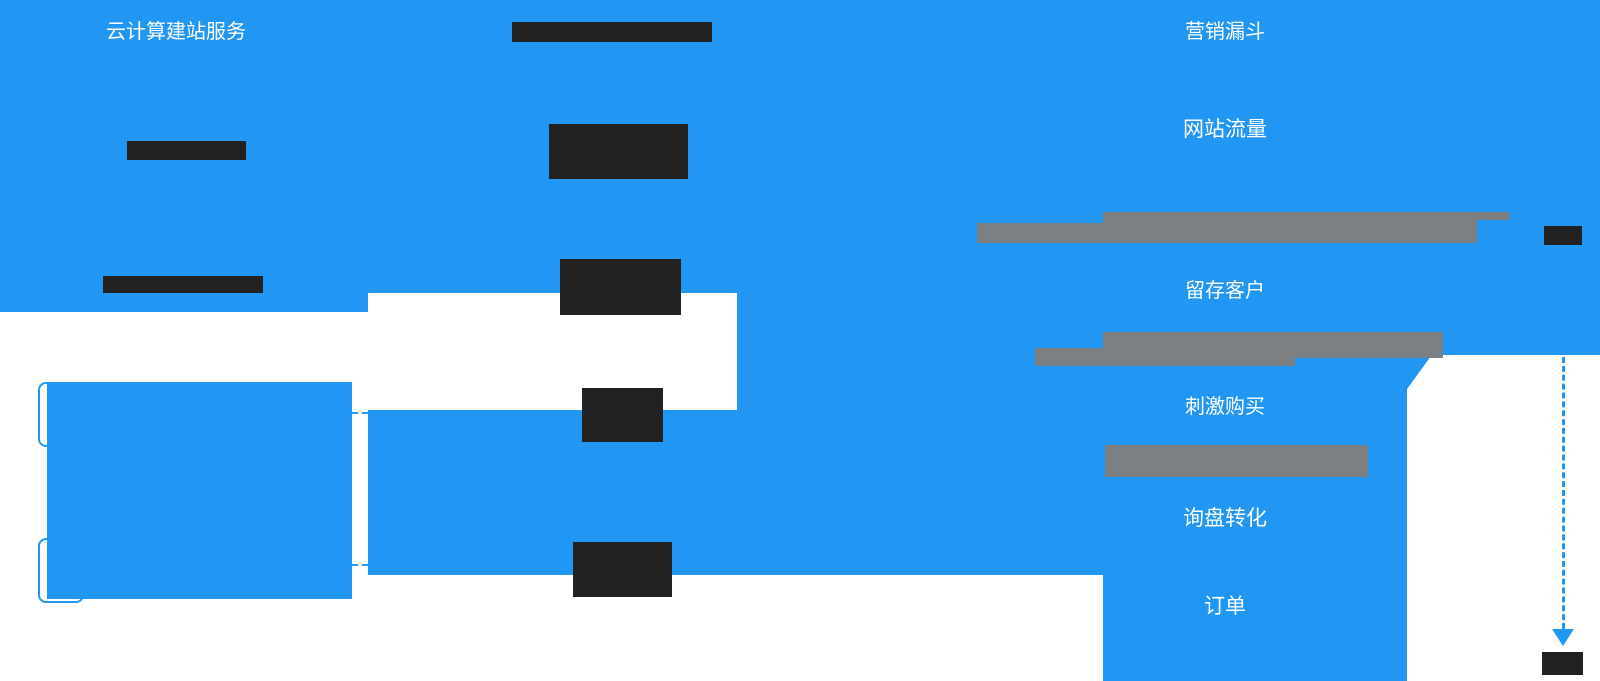 This screenshot has width=1600, height=681. I want to click on down-arrow-dashed-line, so click(1563, 493).